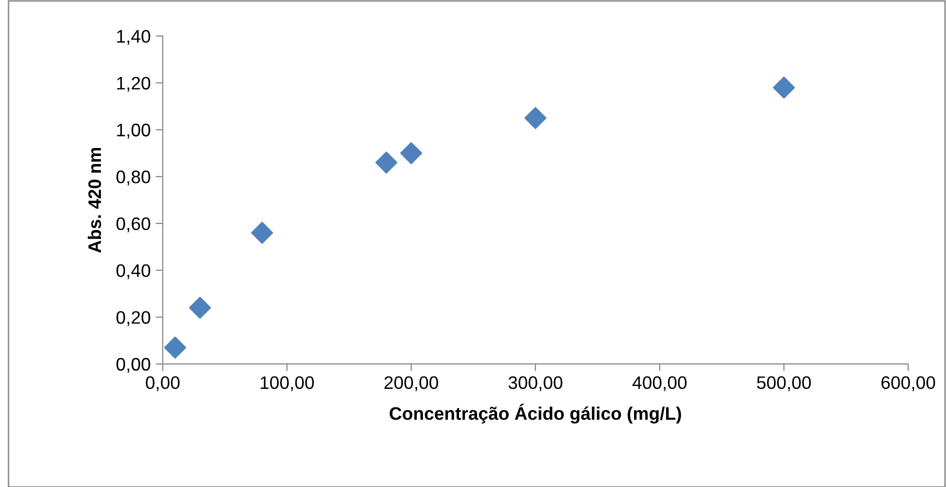 The width and height of the screenshot is (946, 487). I want to click on x-tick-label: 200,00, so click(411, 384).